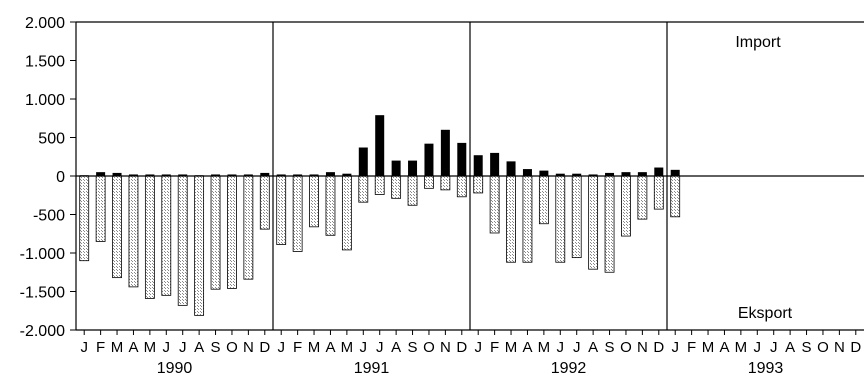 This screenshot has height=379, width=867. I want to click on y-tick-label: 500, so click(51, 139).